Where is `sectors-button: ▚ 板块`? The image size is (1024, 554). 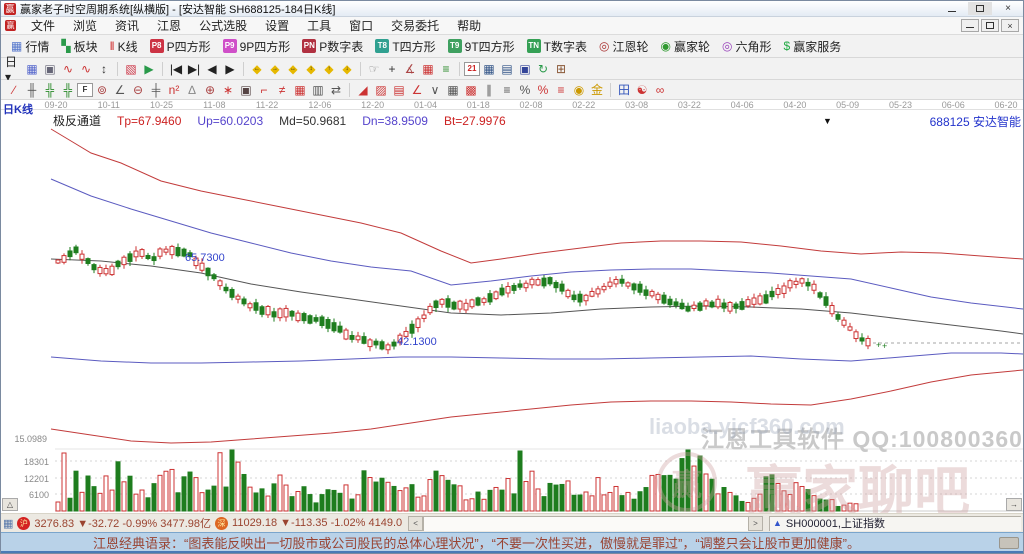
sectors-button: ▚ 板块 is located at coordinates (79, 46).